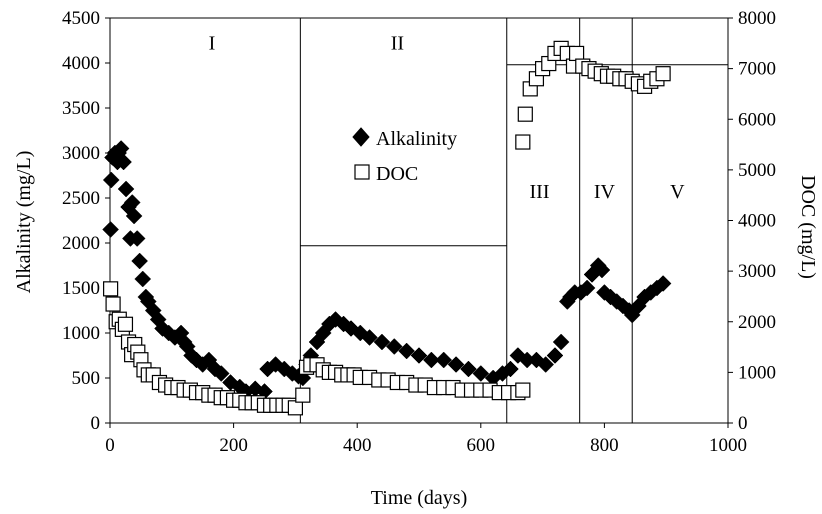  What do you see at coordinates (96, 423) in the screenshot?
I see `y-tick-label: 0` at bounding box center [96, 423].